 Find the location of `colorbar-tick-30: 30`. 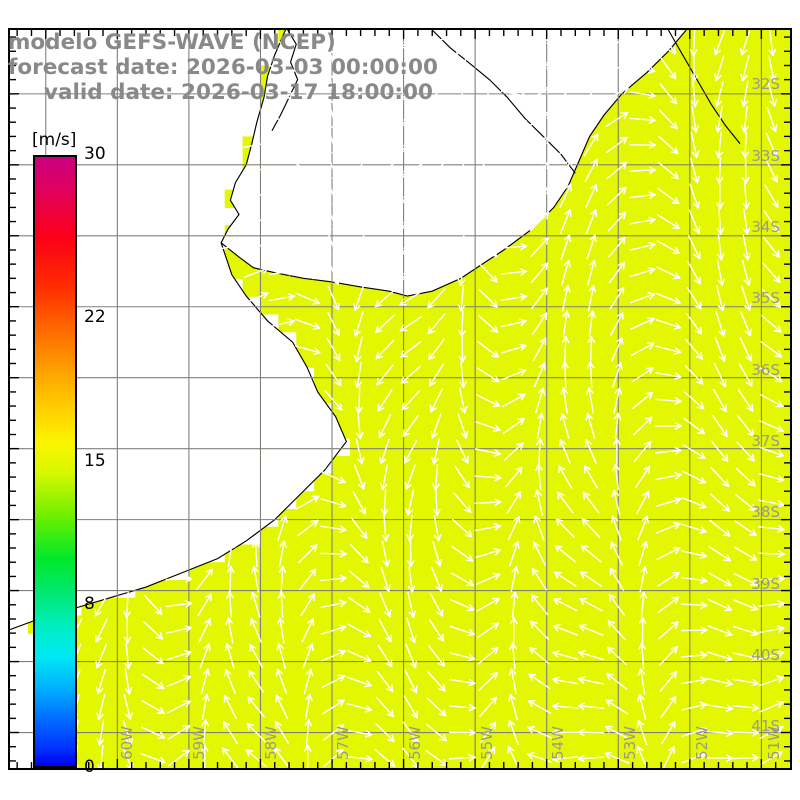

colorbar-tick-30: 30 is located at coordinates (95, 154).